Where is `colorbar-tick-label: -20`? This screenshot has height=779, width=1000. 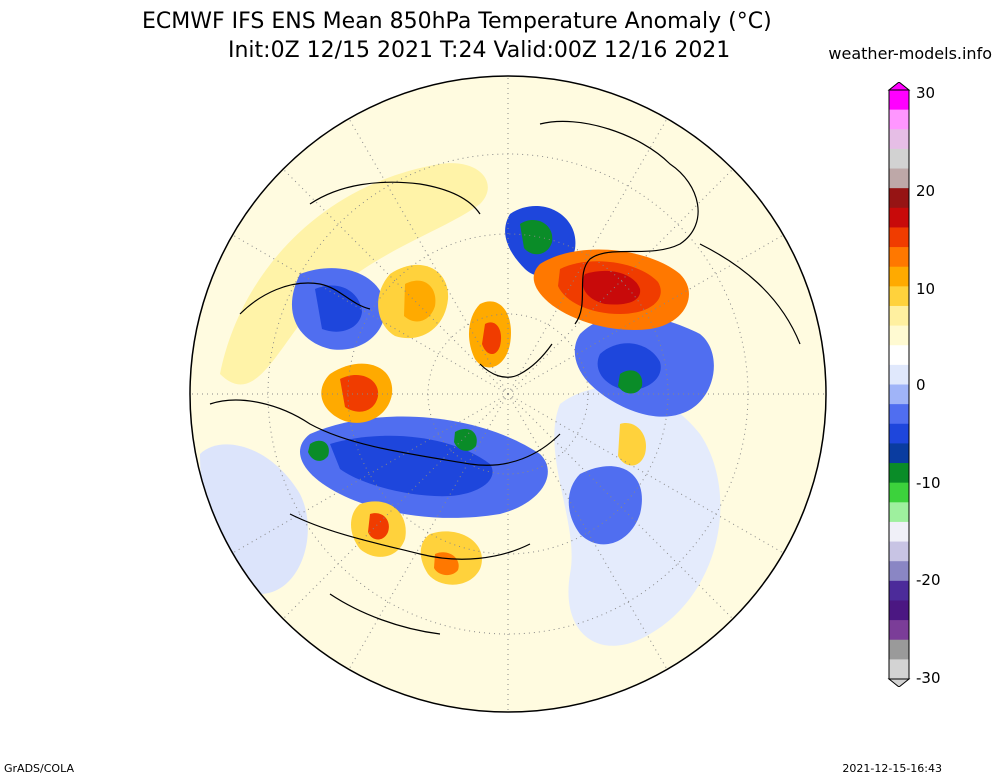 colorbar-tick-label: -20 is located at coordinates (928, 580).